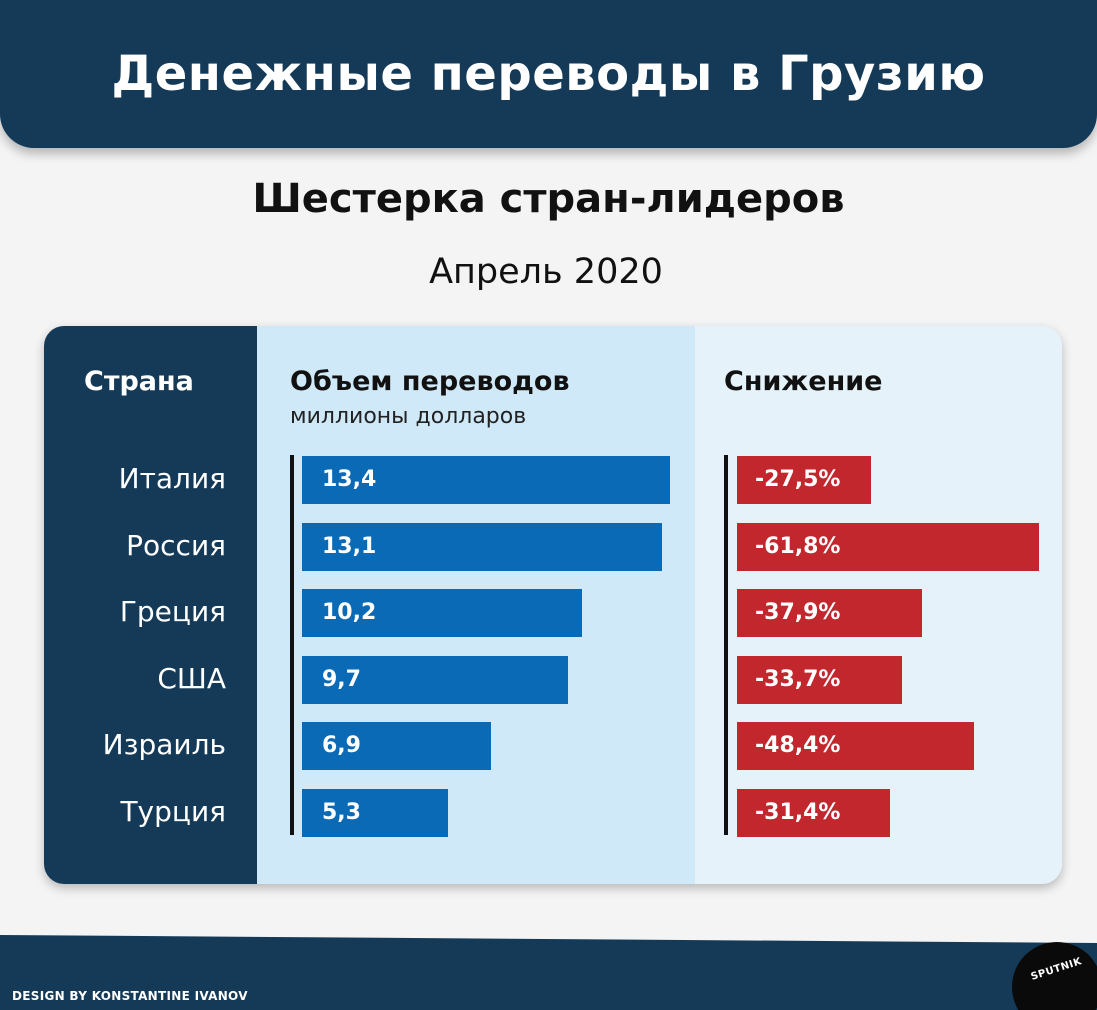 The width and height of the screenshot is (1097, 1010). Describe the element at coordinates (164, 744) in the screenshot. I see `country-label: Израиль` at that location.